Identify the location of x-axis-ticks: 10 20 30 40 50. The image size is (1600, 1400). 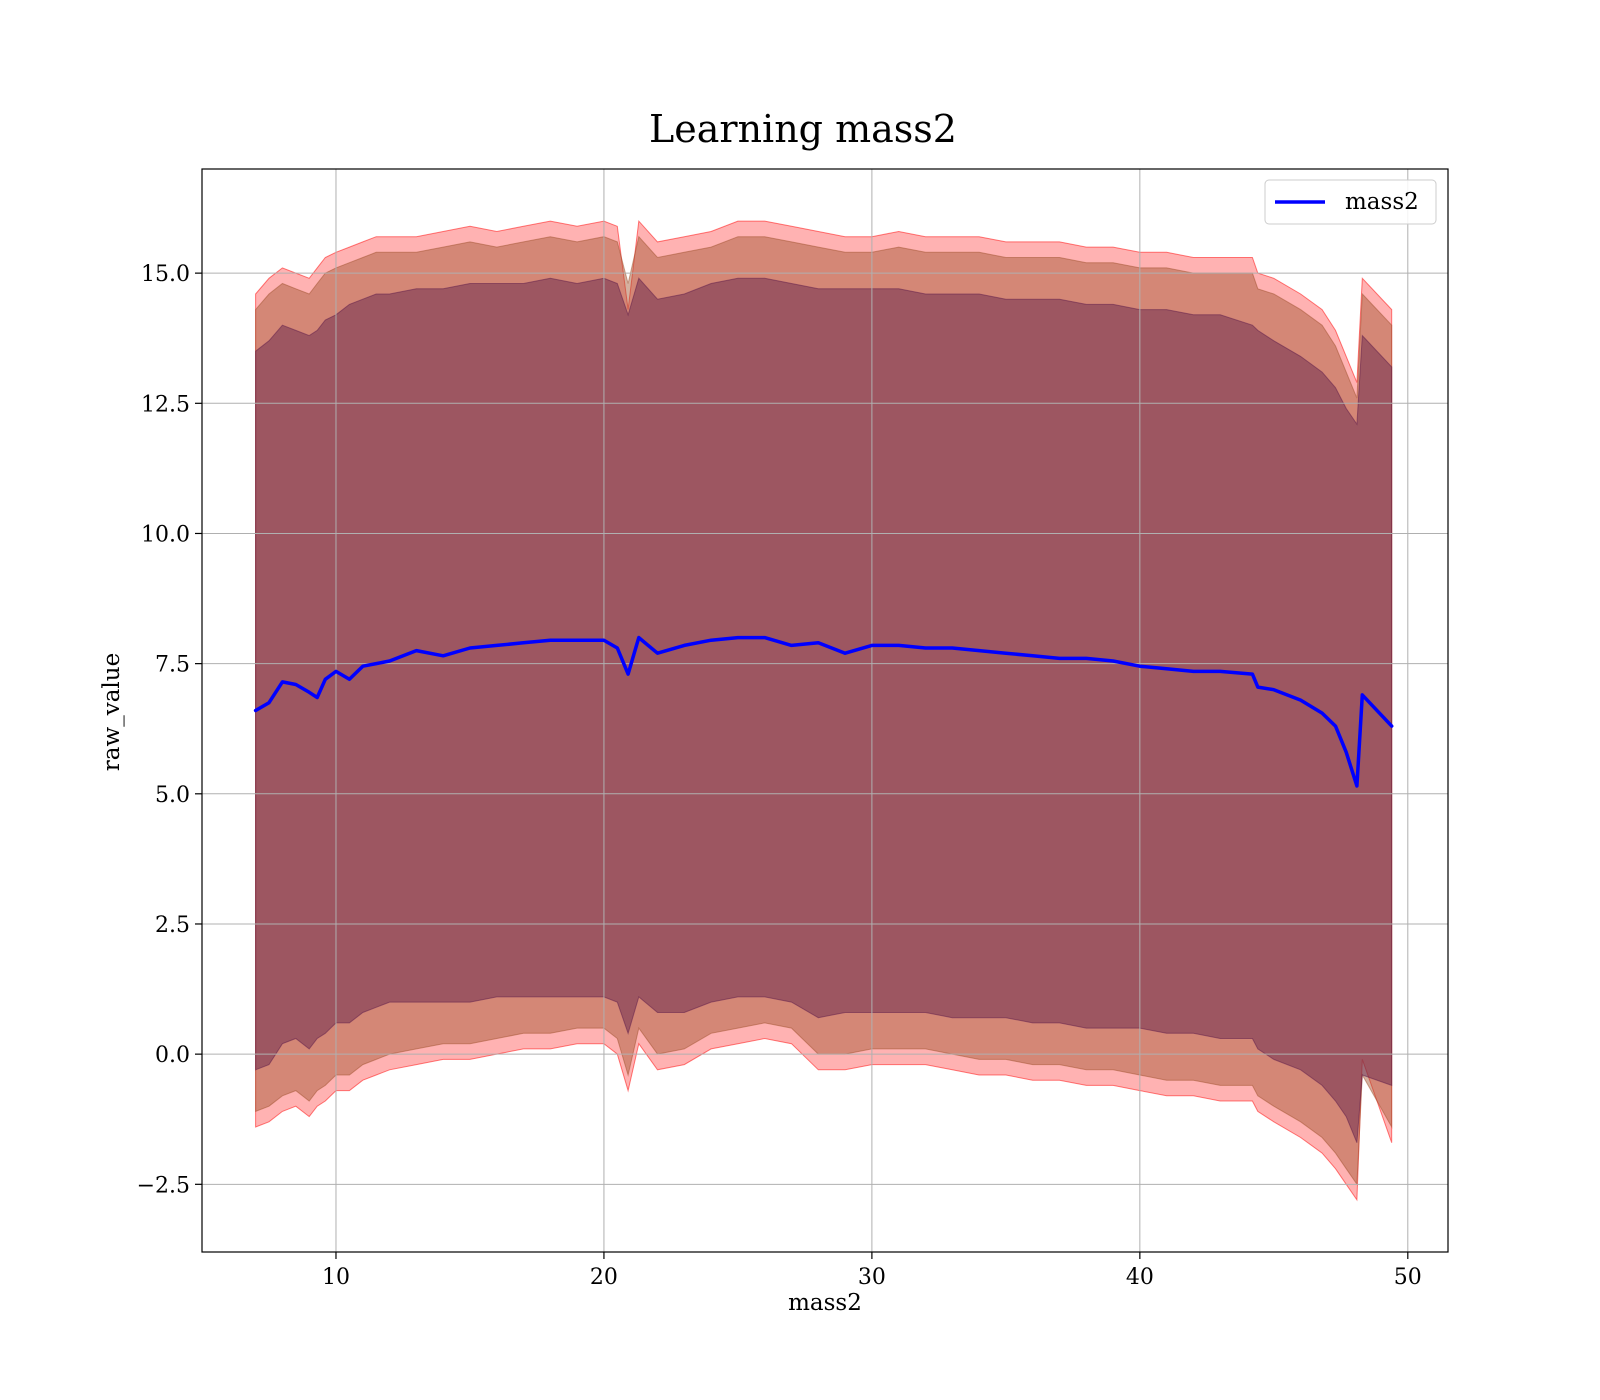
(872, 1271).